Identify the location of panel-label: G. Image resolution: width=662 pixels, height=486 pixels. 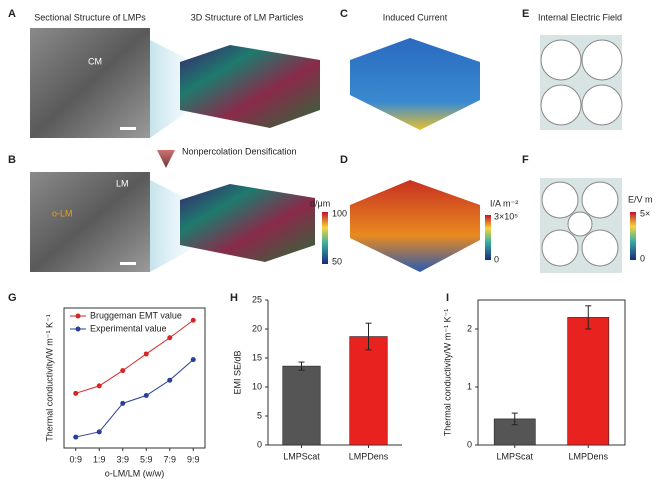
(12, 298).